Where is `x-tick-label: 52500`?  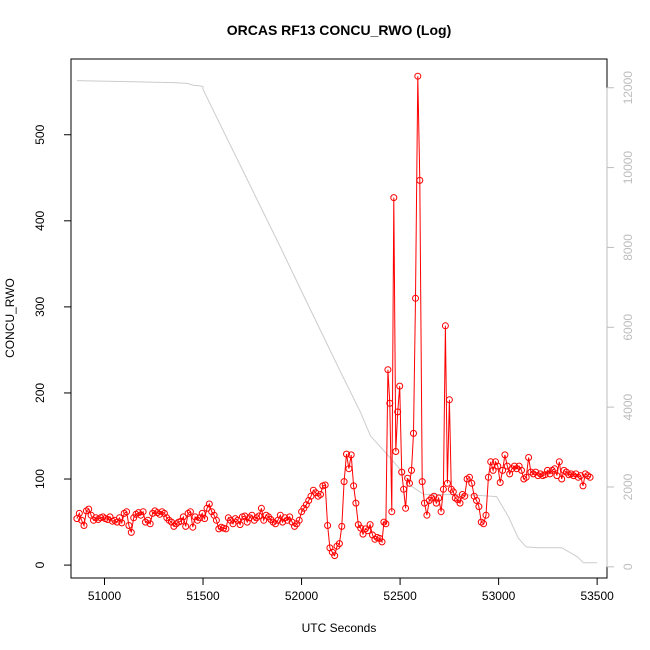 x-tick-label: 52500 is located at coordinates (400, 596).